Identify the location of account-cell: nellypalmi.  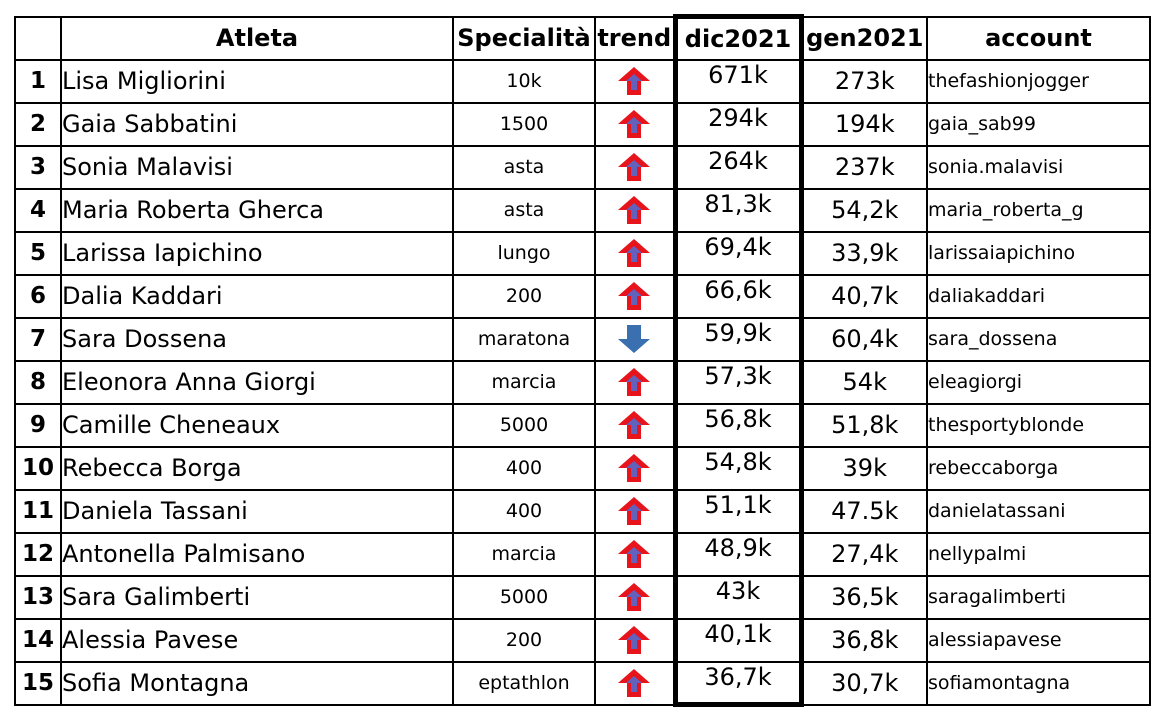
(1038, 554).